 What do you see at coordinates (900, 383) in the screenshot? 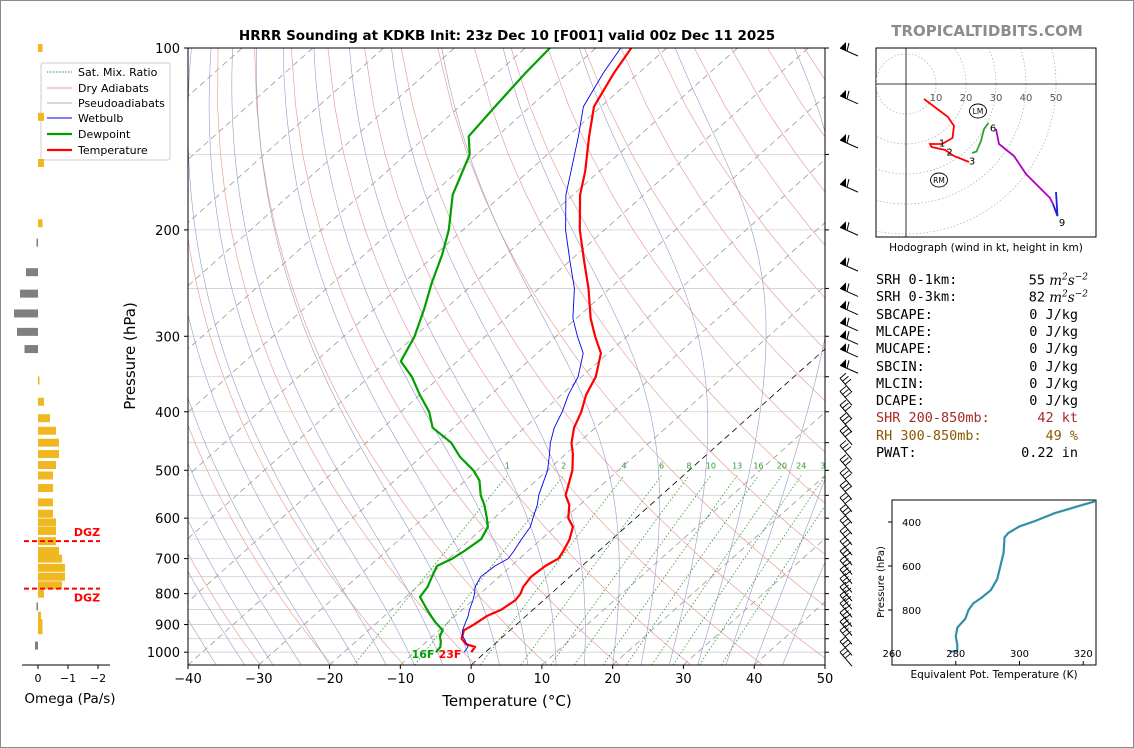
I see `stat-label: MLCIN:` at bounding box center [900, 383].